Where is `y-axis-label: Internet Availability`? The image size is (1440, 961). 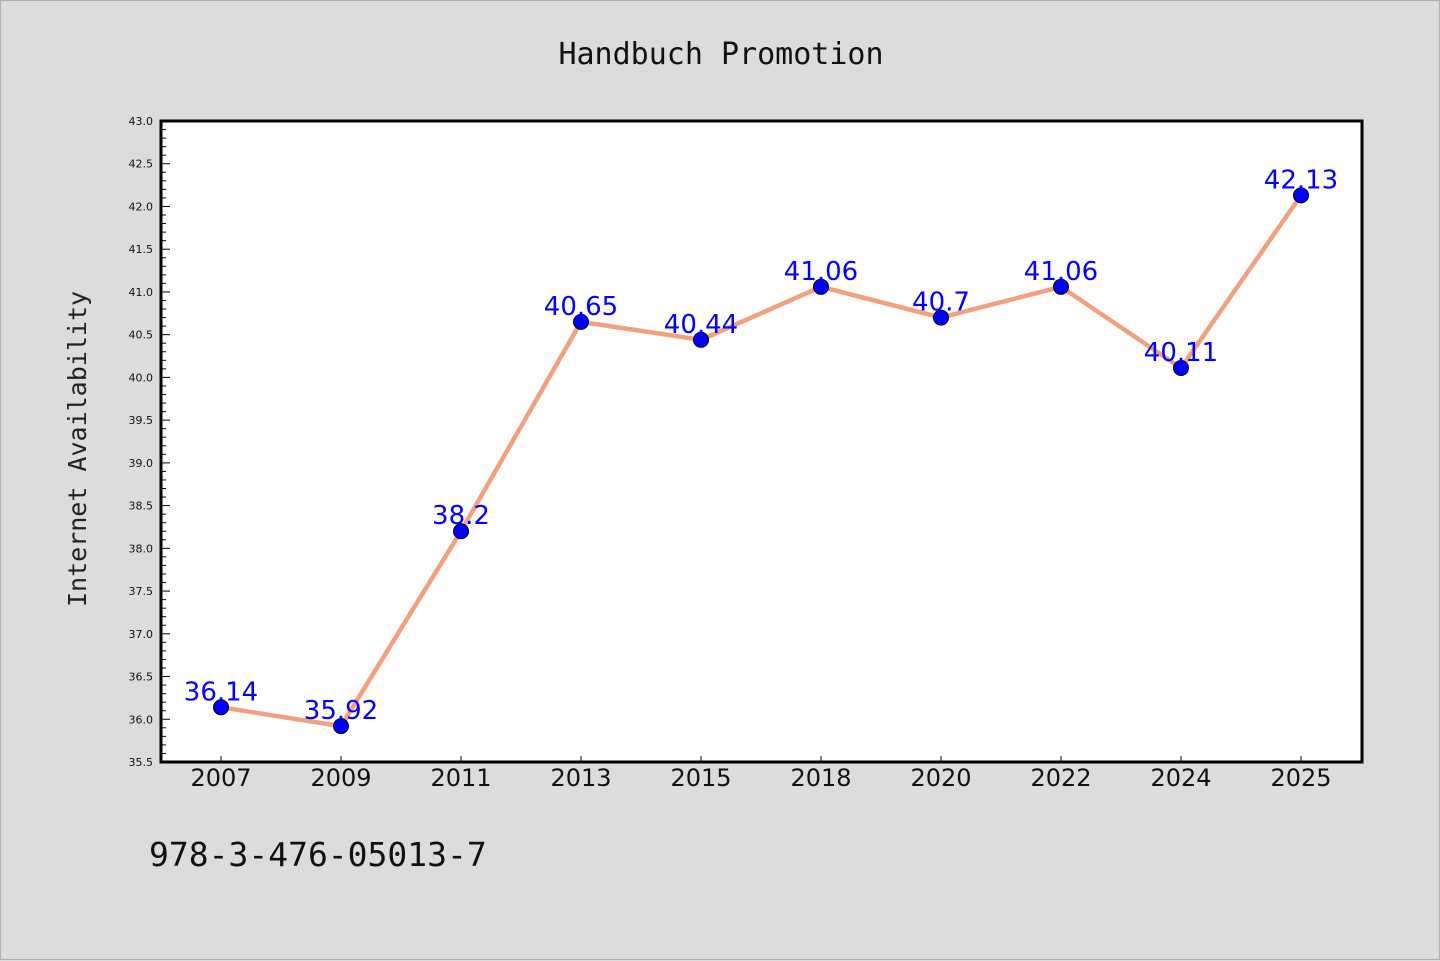
y-axis-label: Internet Availability is located at coordinates (77, 449).